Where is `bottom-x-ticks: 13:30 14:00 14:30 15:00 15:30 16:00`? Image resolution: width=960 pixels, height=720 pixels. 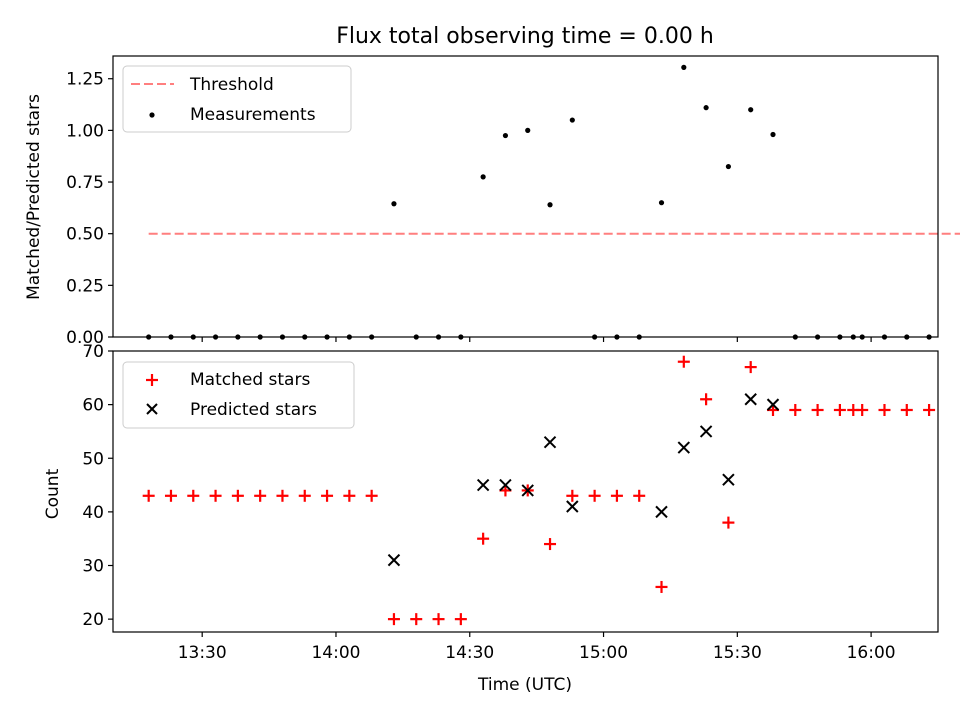 bottom-x-ticks: 13:30 14:00 14:30 15:00 15:30 16:00 is located at coordinates (537, 647).